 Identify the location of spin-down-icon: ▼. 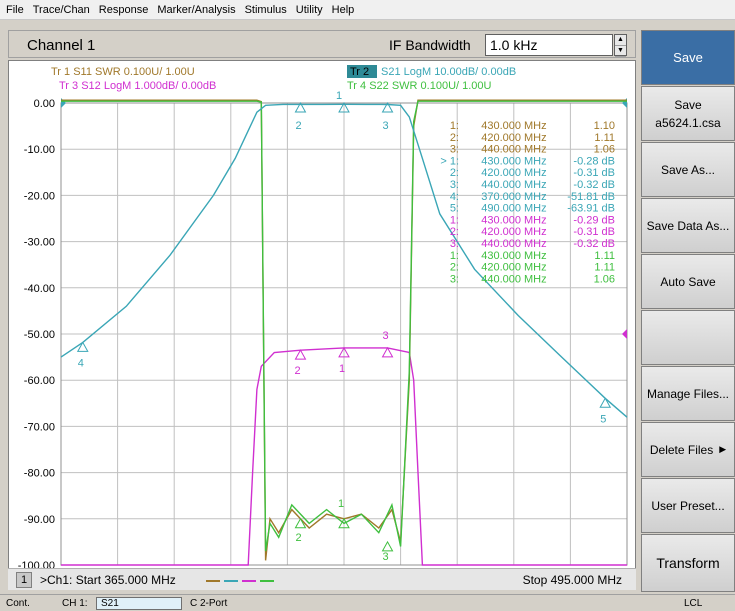
(620, 51).